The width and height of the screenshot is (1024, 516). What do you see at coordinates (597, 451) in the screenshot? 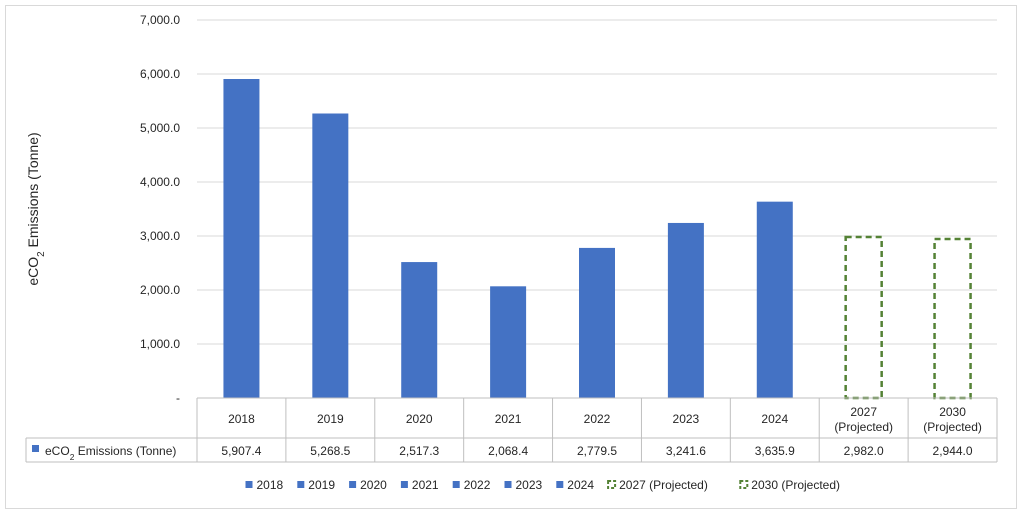
I see `data-table-value: 2,779.5` at bounding box center [597, 451].